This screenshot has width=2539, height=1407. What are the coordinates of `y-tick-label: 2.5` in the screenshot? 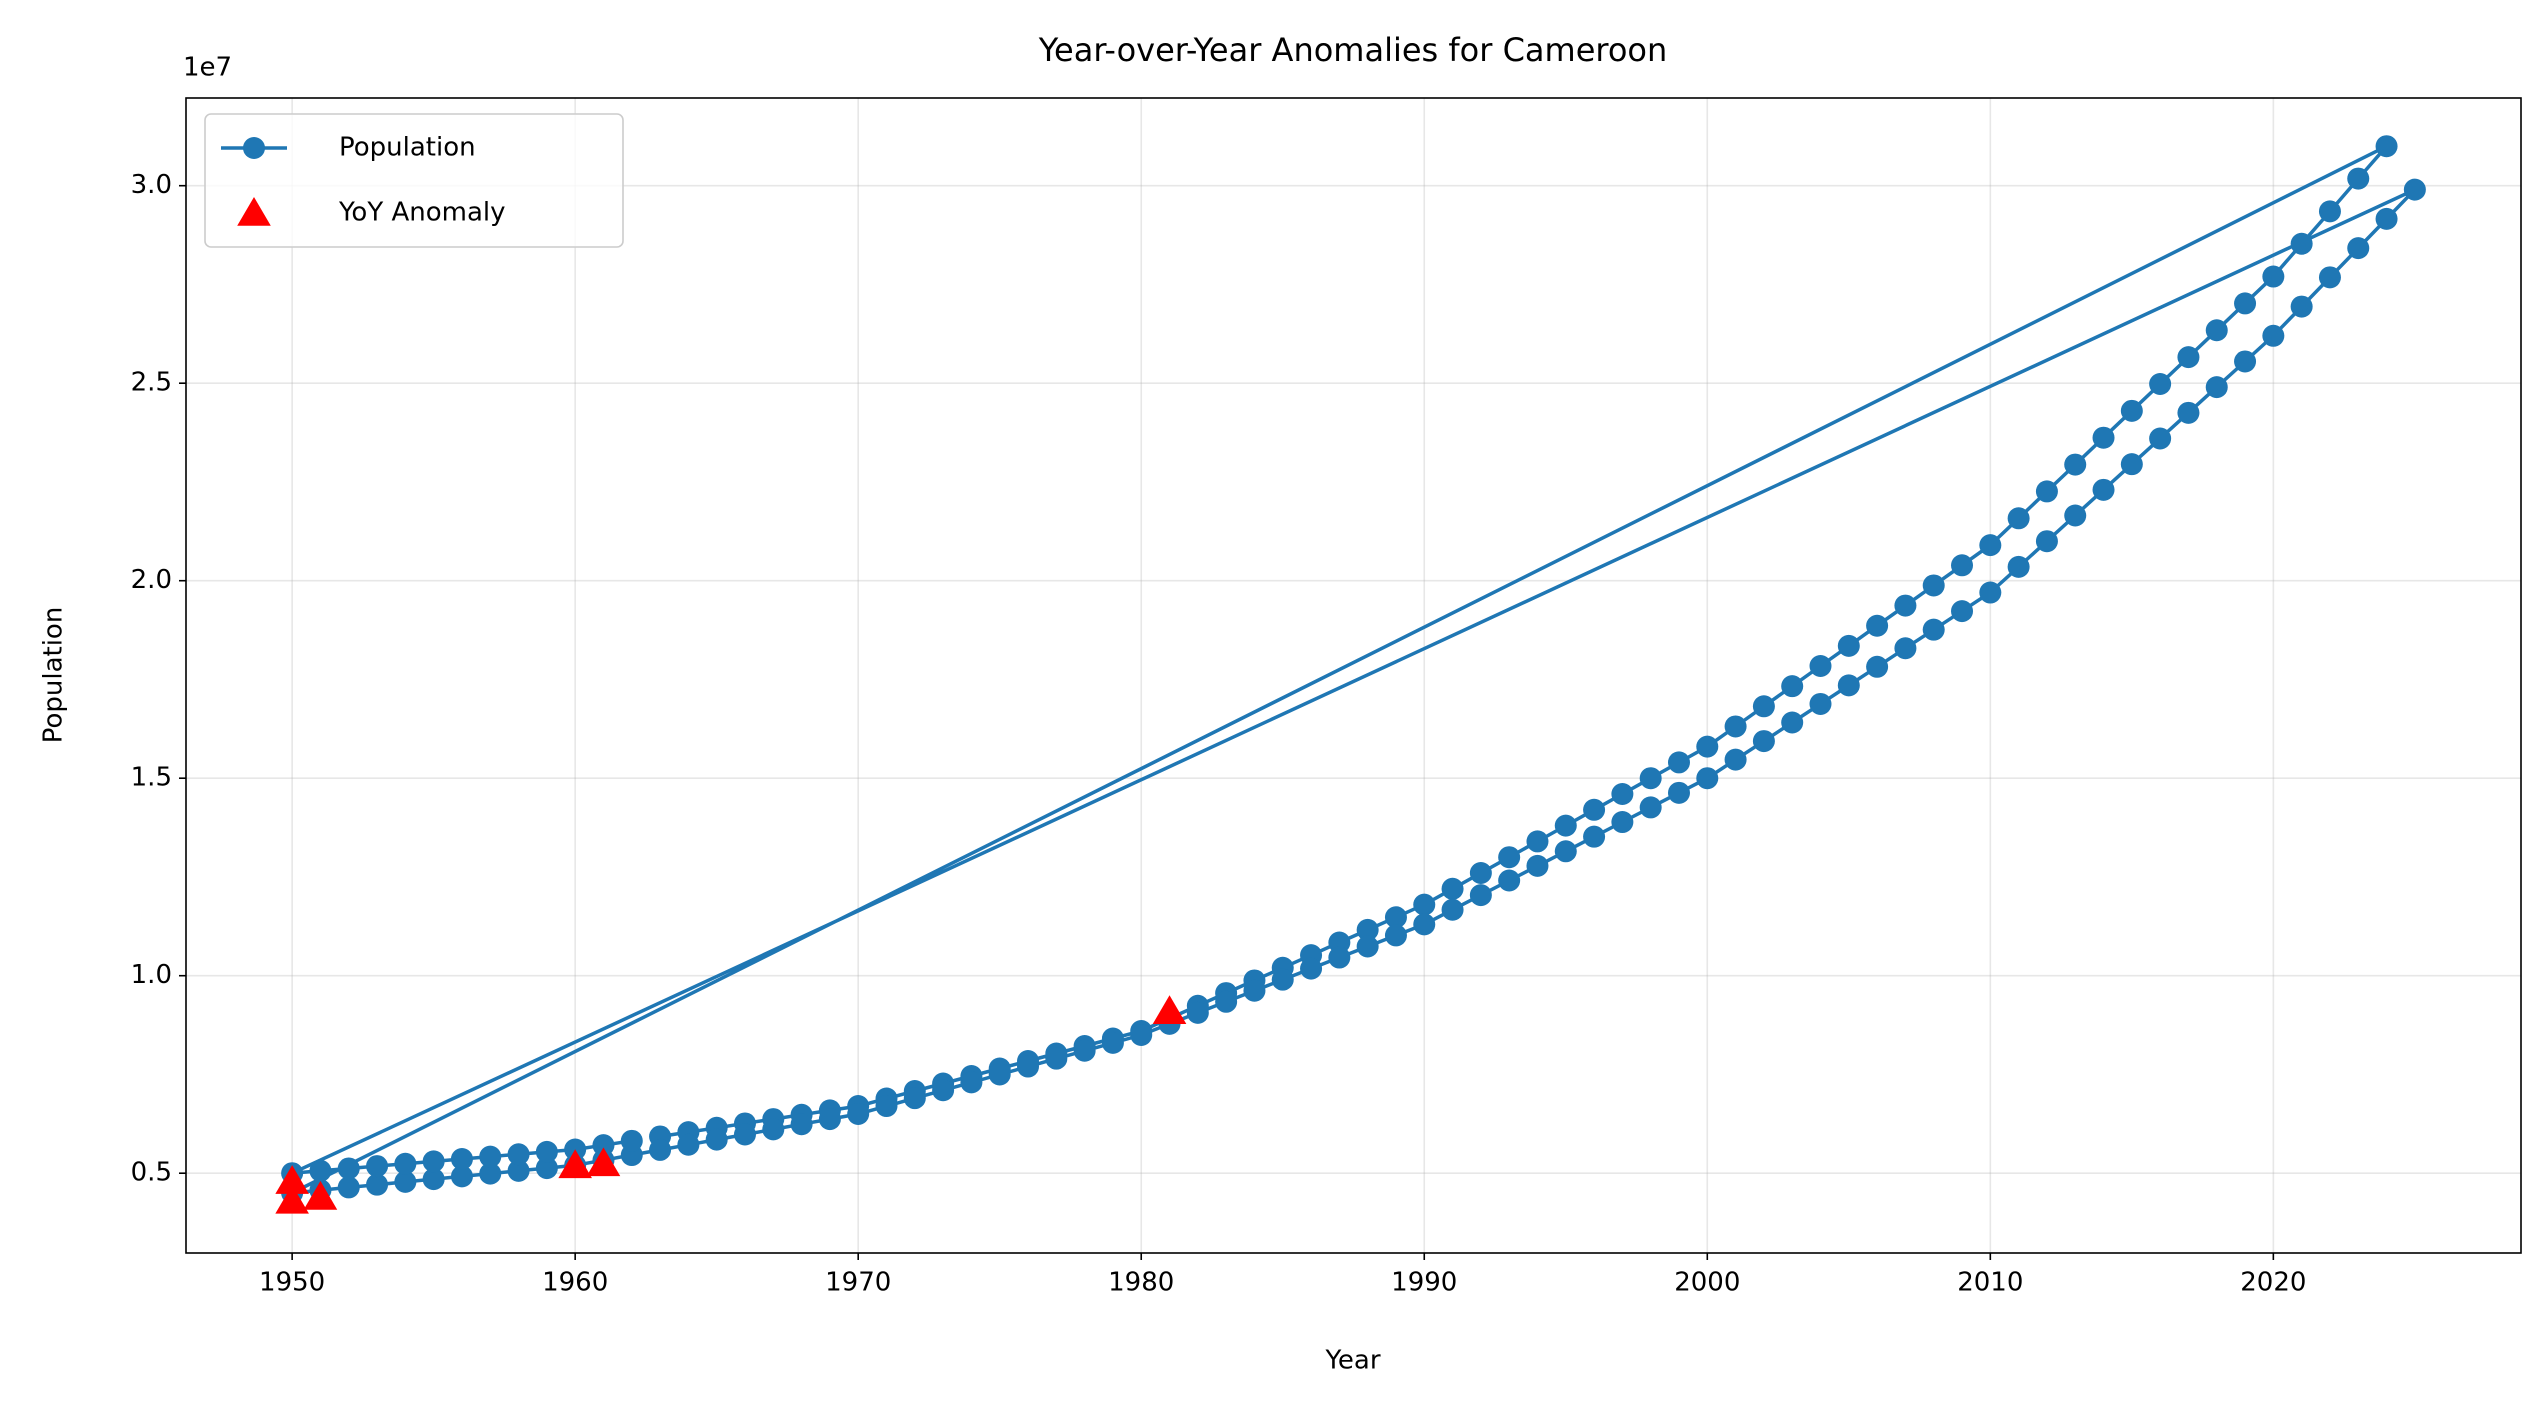 It's located at (151, 383).